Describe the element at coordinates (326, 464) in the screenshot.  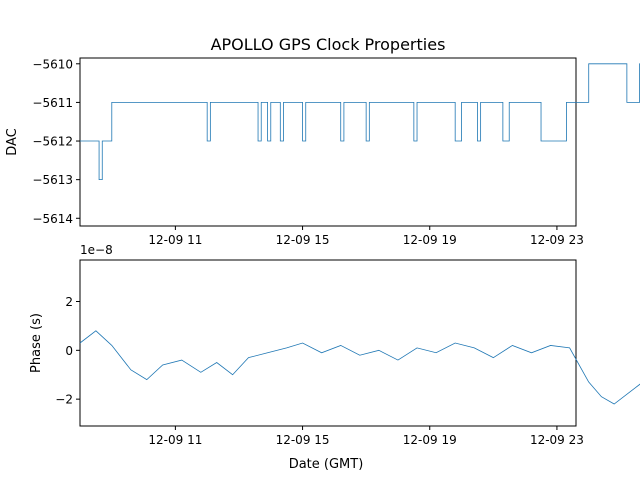
I see `x-axis-label: Date (GMT)` at that location.